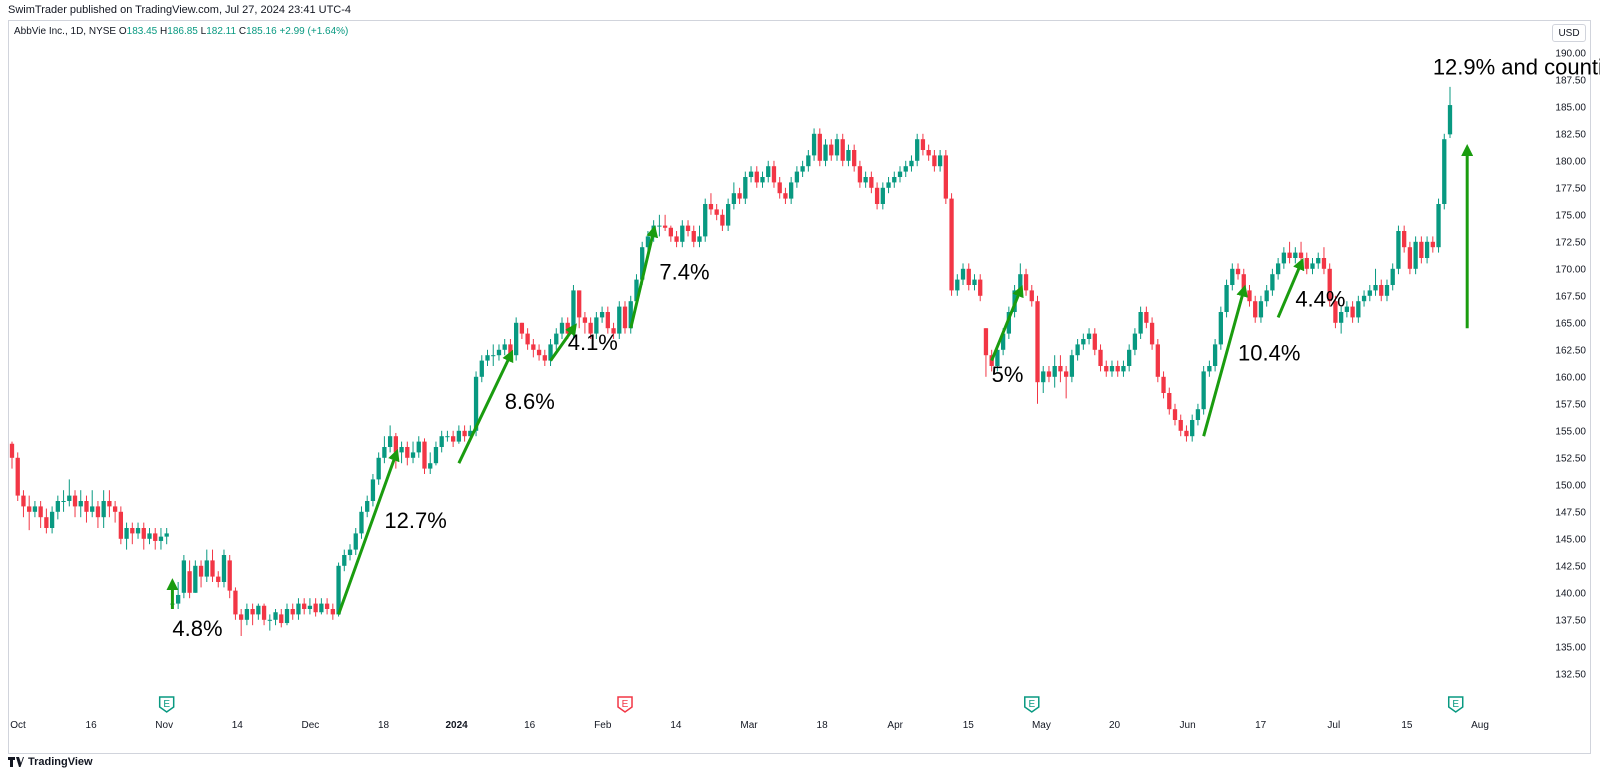 Image resolution: width=1600 pixels, height=777 pixels. Describe the element at coordinates (65, 31) in the screenshot. I see `symbol-name: AbbVie Inc., 1D, NYSE` at that location.